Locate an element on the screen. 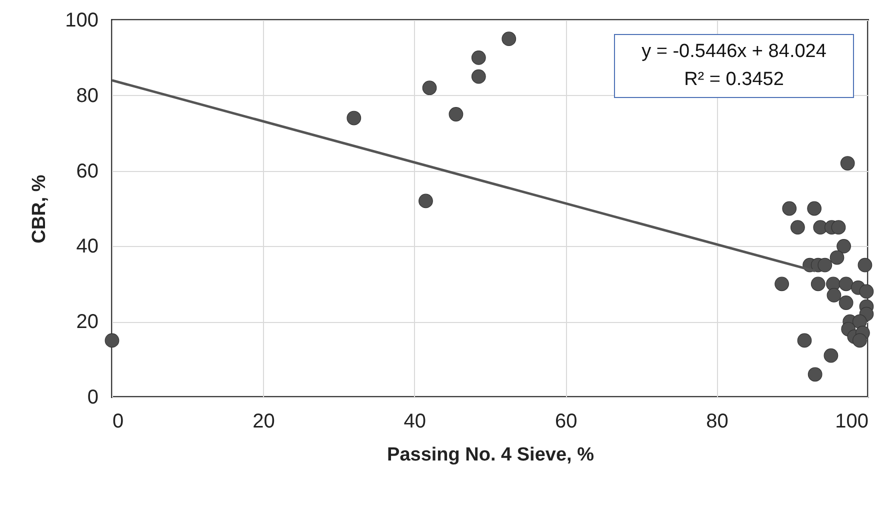 The height and width of the screenshot is (506, 895). y-tick-label: 60 is located at coordinates (87, 171).